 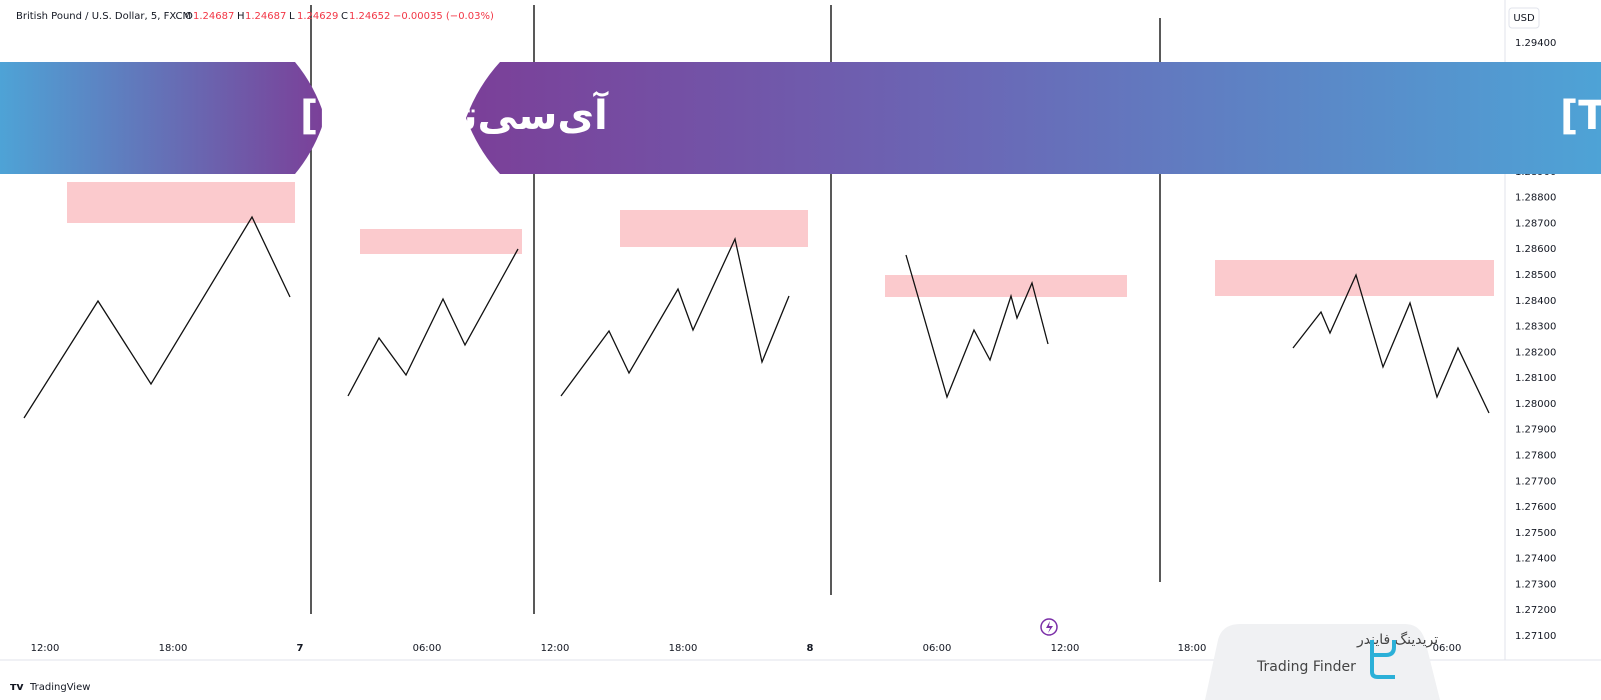 What do you see at coordinates (1535, 507) in the screenshot?
I see `price-label: 1.27600` at bounding box center [1535, 507].